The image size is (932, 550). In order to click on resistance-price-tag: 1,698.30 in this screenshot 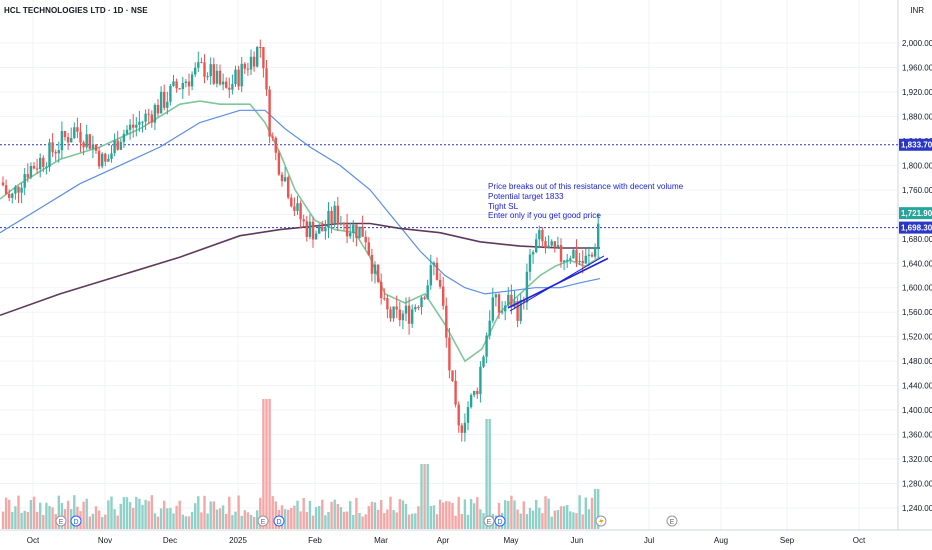, I will do `click(916, 228)`.